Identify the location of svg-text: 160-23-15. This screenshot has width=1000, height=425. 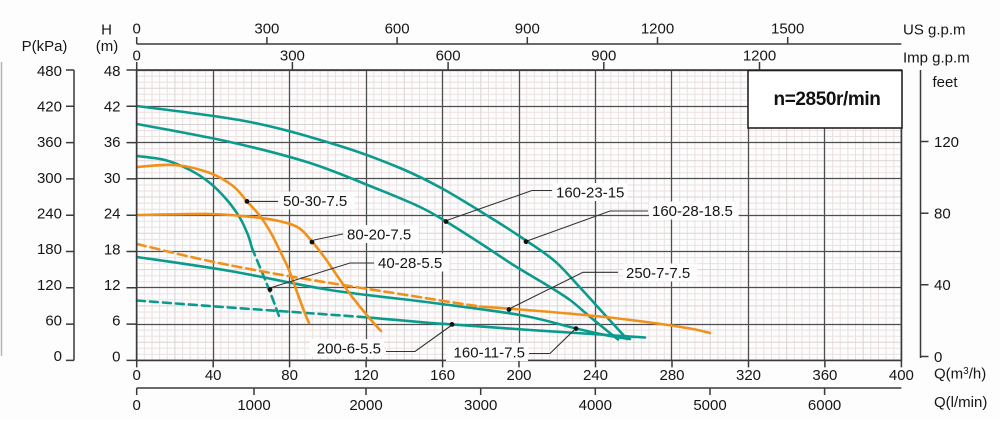
(590, 192).